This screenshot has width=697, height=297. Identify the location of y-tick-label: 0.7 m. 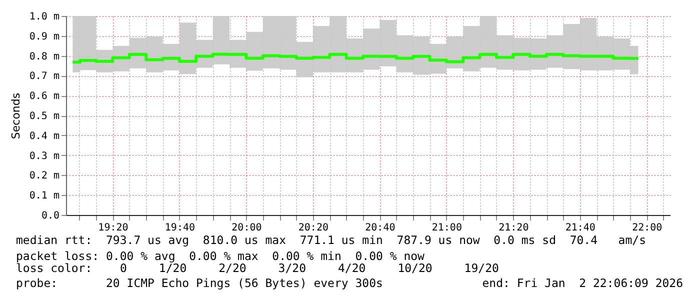
(44, 76).